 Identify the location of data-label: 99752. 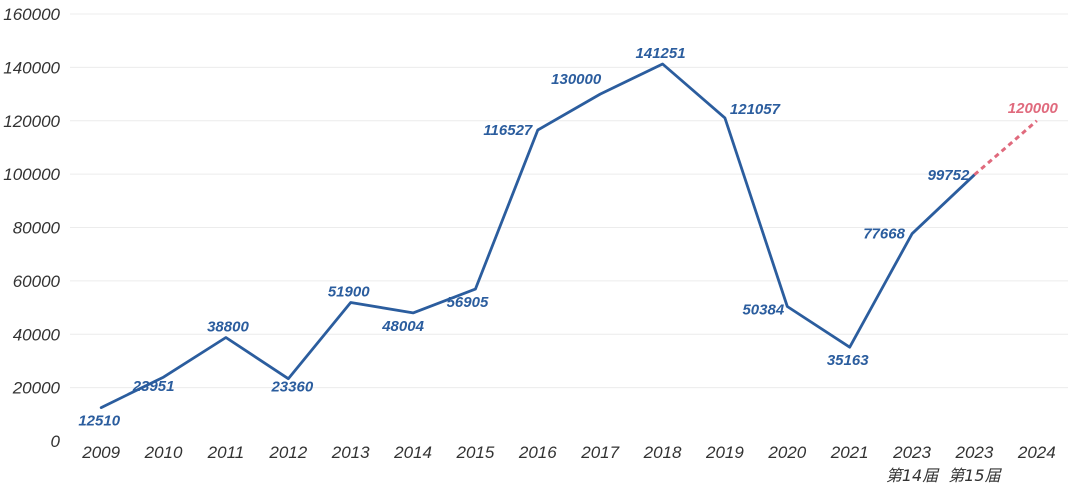
(949, 175).